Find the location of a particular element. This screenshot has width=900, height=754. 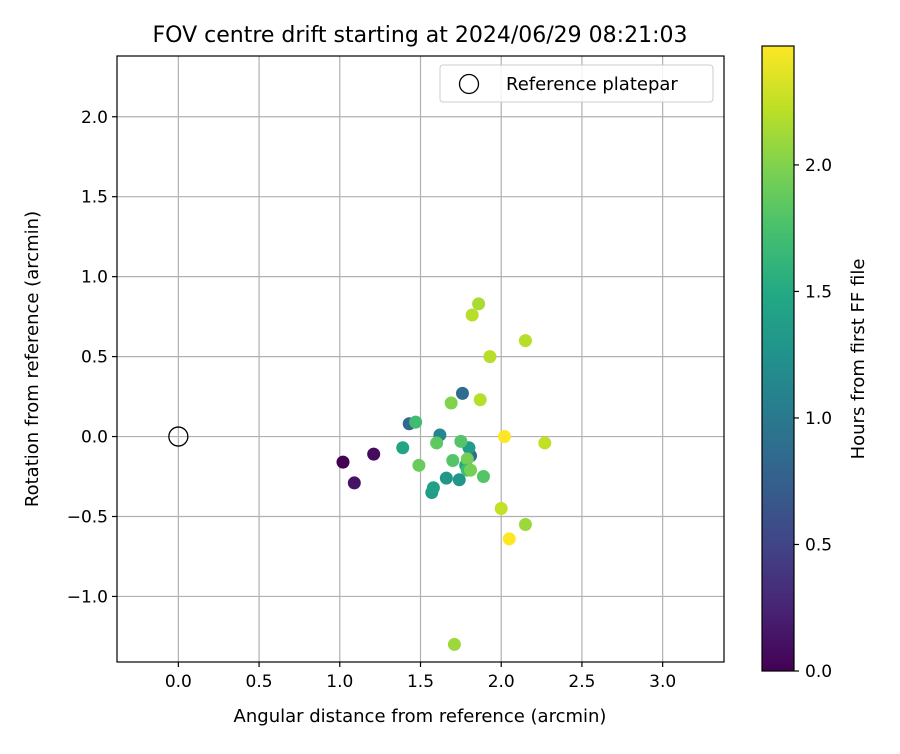

reference-platepar-marker is located at coordinates (178, 436).